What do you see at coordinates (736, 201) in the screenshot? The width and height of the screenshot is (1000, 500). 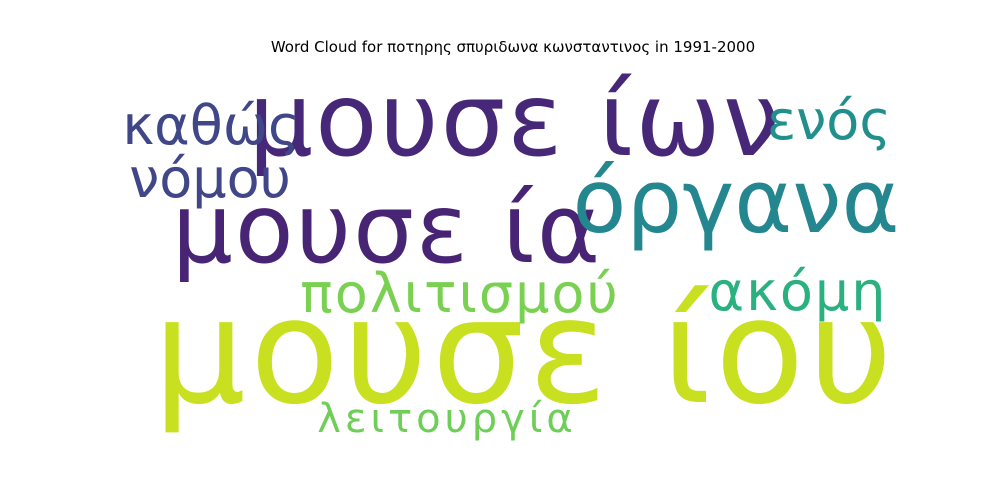 I see `word-3: όργανα` at bounding box center [736, 201].